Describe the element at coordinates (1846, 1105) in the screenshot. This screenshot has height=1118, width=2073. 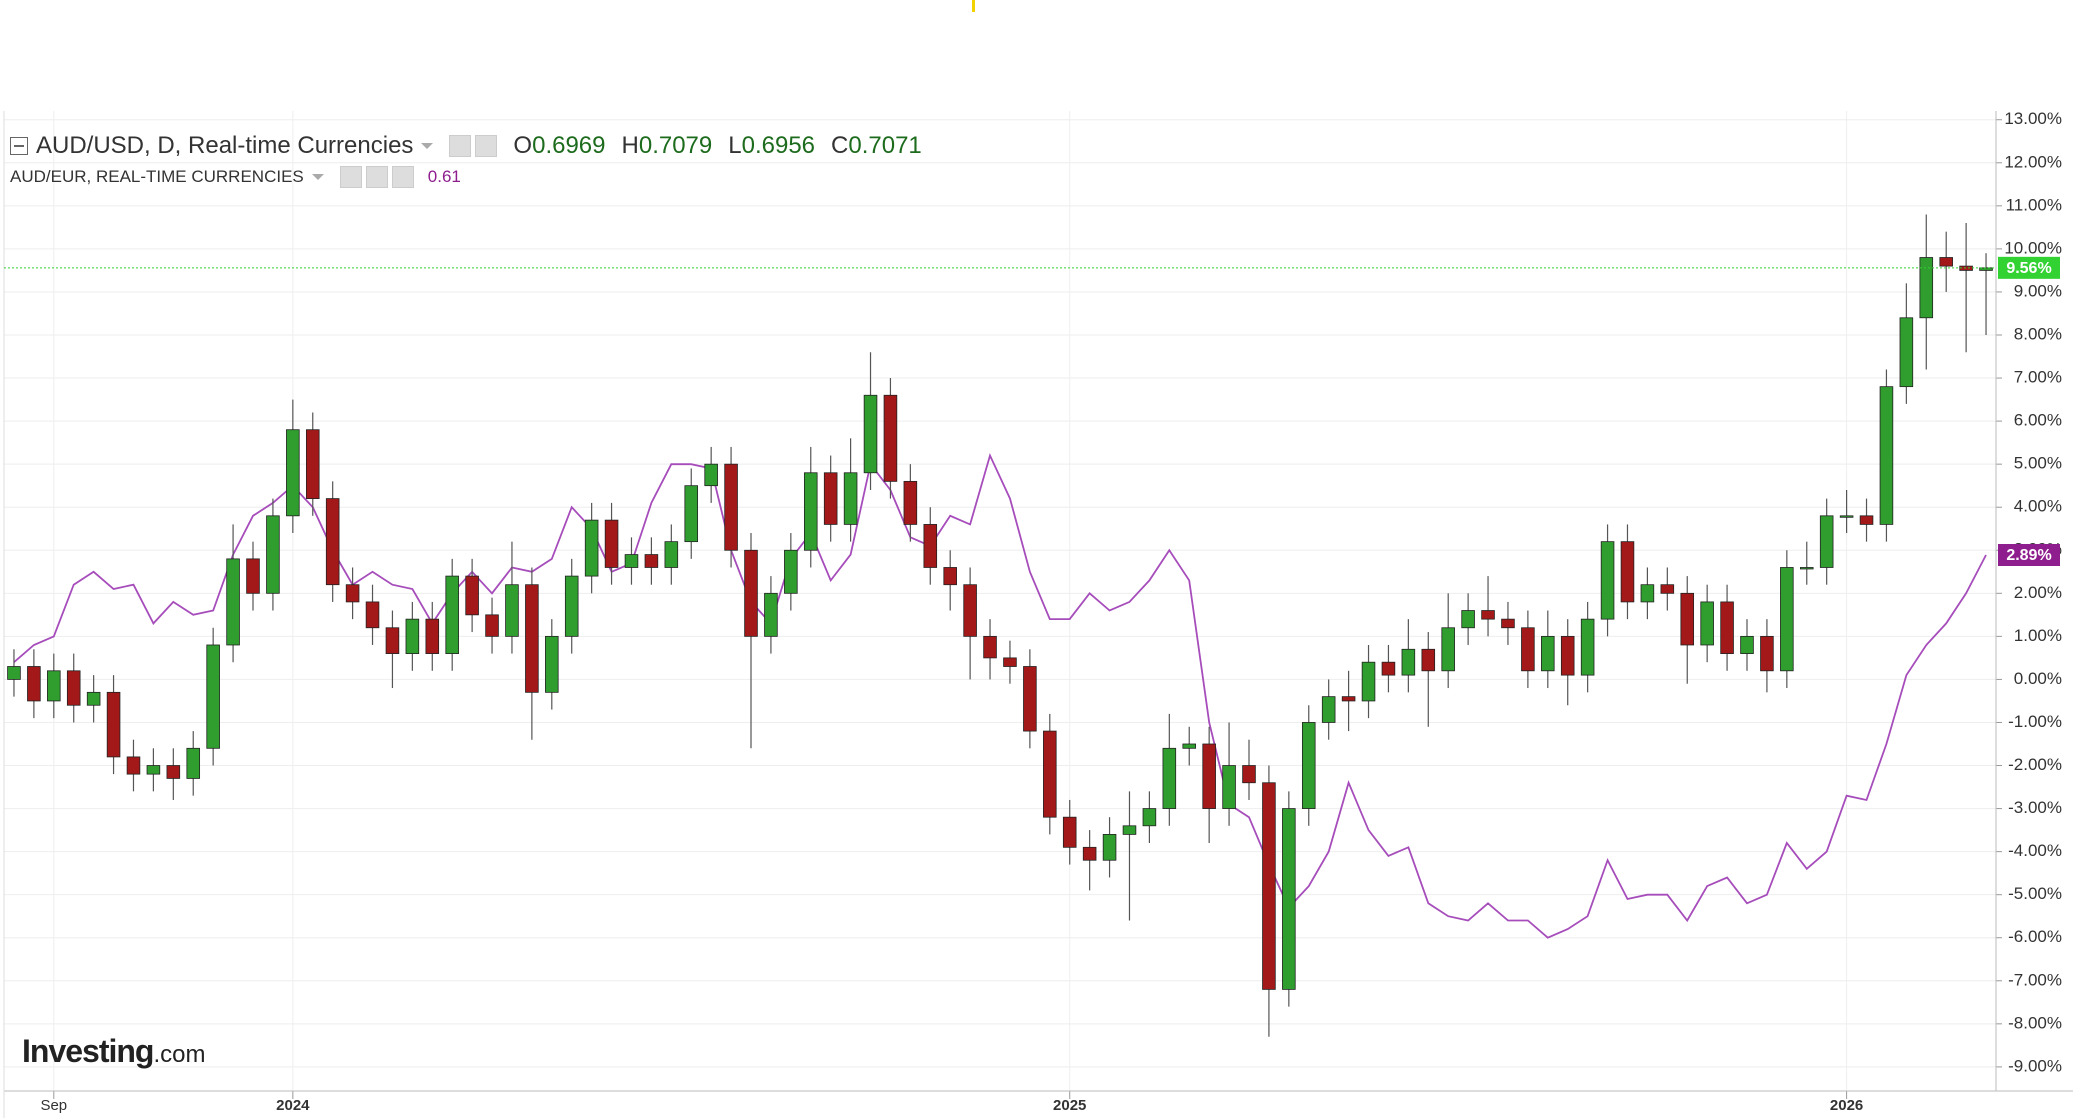
I see `x-tick-label: 2026` at that location.